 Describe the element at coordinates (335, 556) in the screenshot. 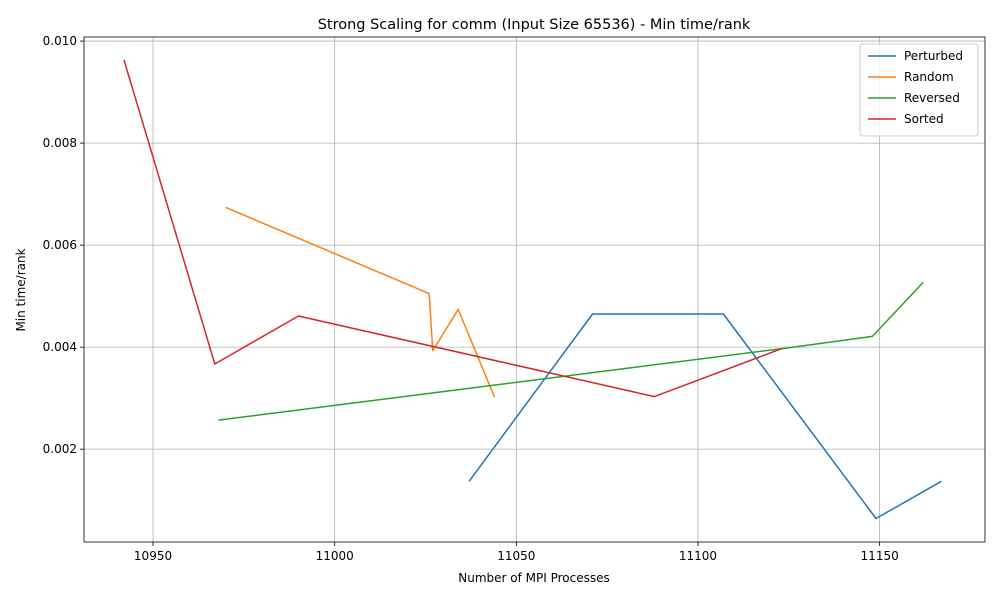

I see `x-tick-label: 11000` at that location.